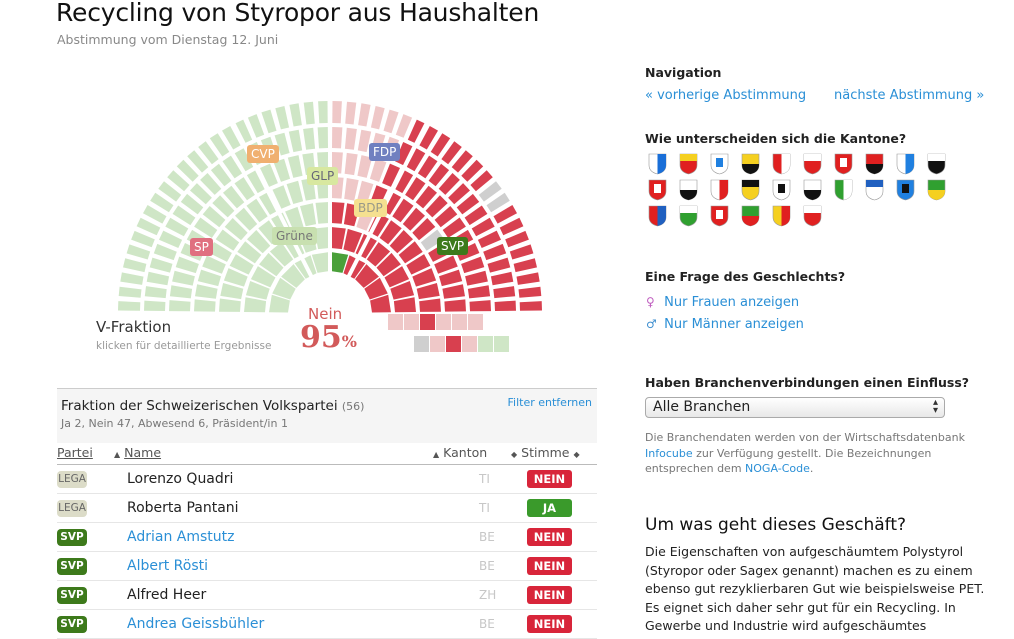 The width and height of the screenshot is (1014, 639). What do you see at coordinates (688, 190) in the screenshot?
I see `canton-bs-icon` at bounding box center [688, 190].